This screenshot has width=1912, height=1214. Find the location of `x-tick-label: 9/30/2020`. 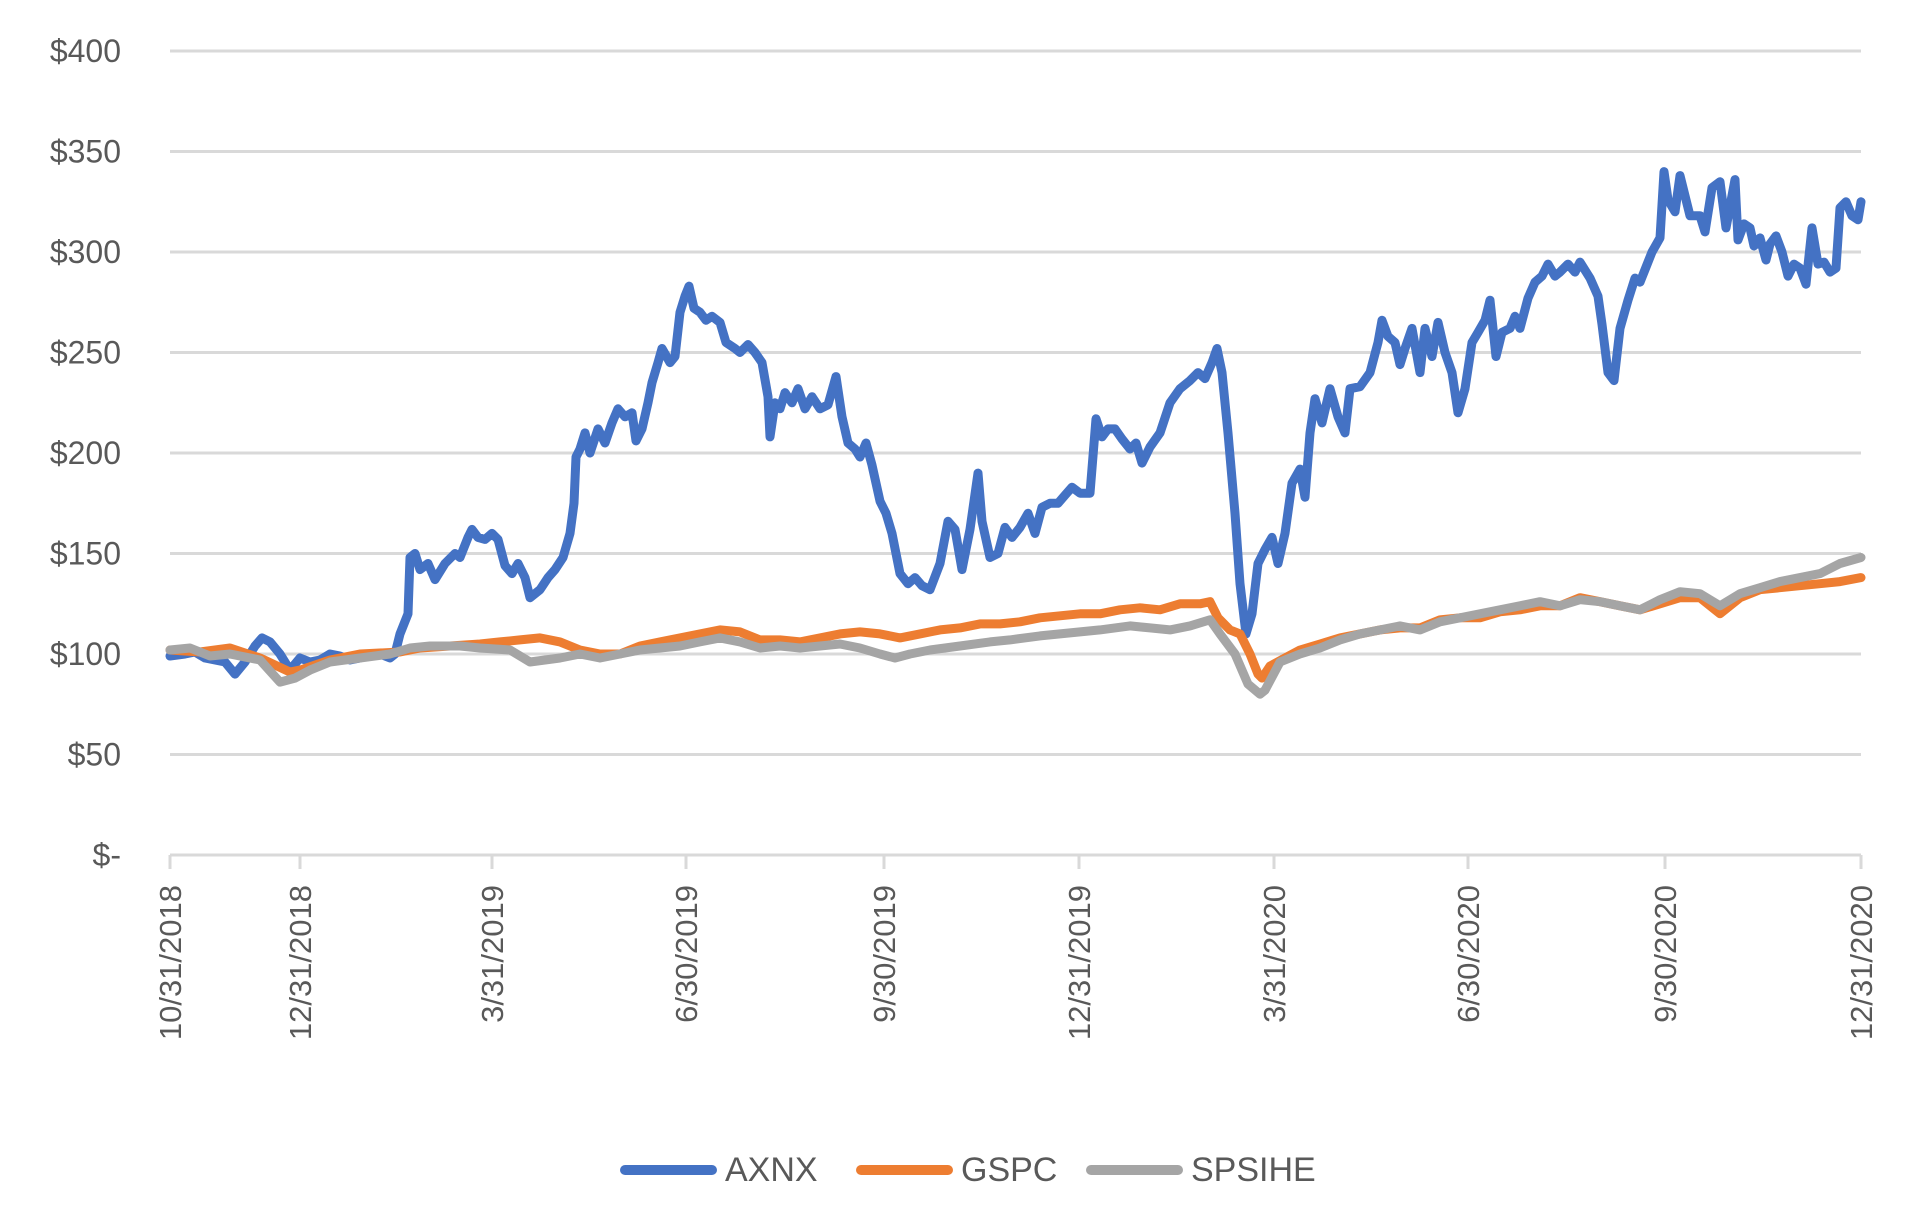

x-tick-label: 9/30/2020 is located at coordinates (1665, 954).